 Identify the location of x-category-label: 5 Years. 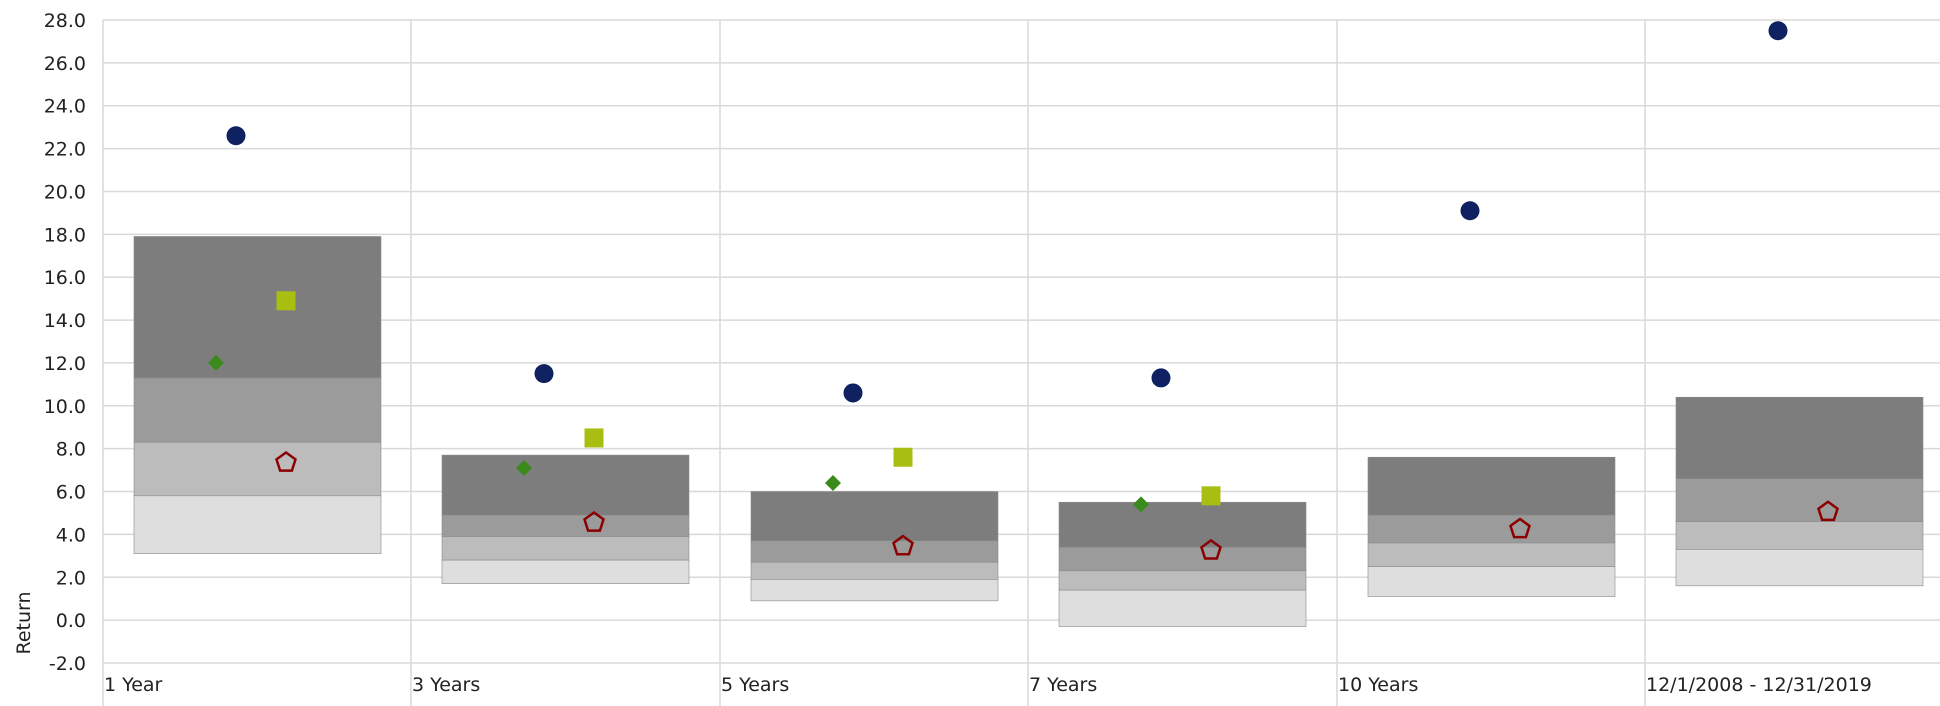
(755, 685).